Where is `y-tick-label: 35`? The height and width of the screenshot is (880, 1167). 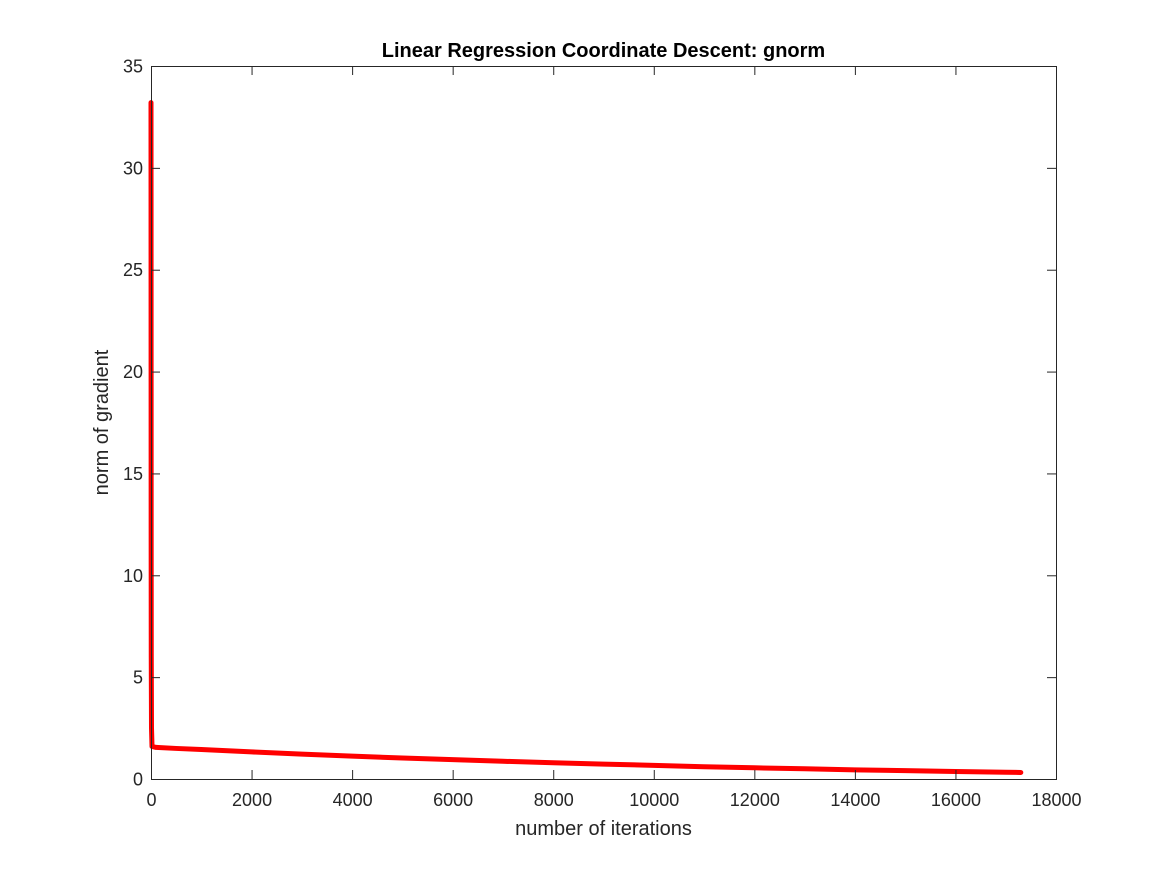
y-tick-label: 35 is located at coordinates (133, 67).